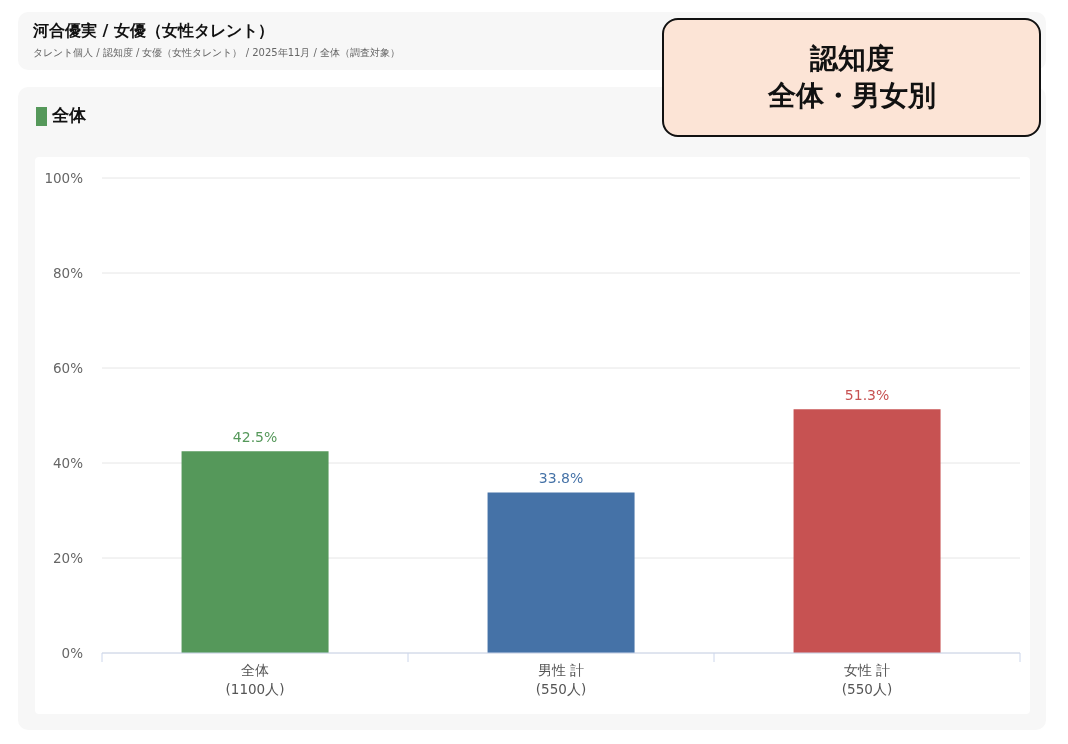  What do you see at coordinates (255, 437) in the screenshot?
I see `data-label: 42.5%` at bounding box center [255, 437].